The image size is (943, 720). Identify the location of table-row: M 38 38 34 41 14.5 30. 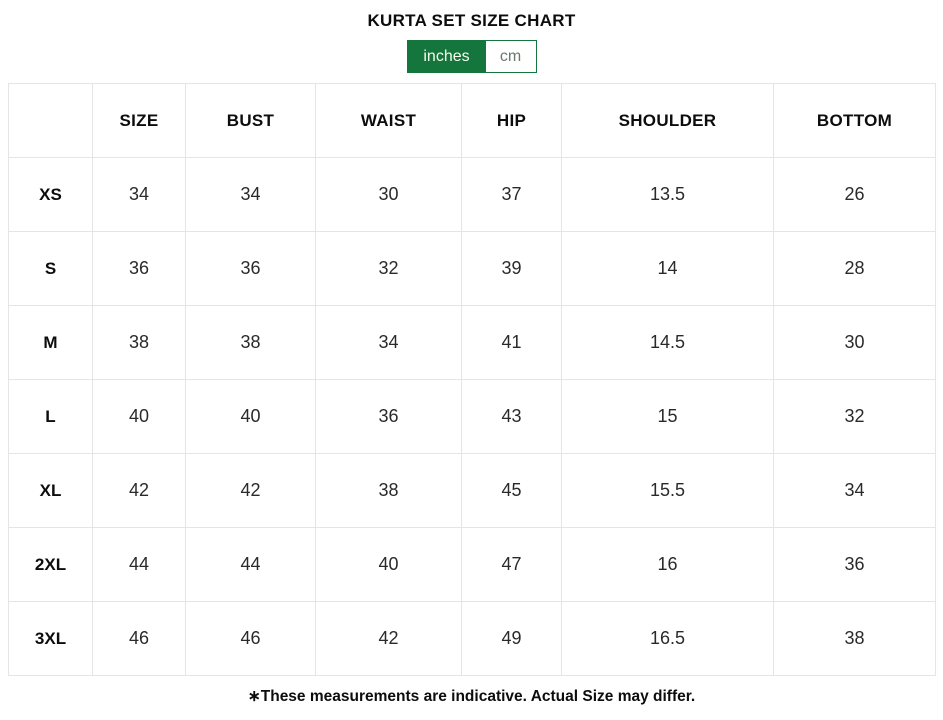
(472, 342).